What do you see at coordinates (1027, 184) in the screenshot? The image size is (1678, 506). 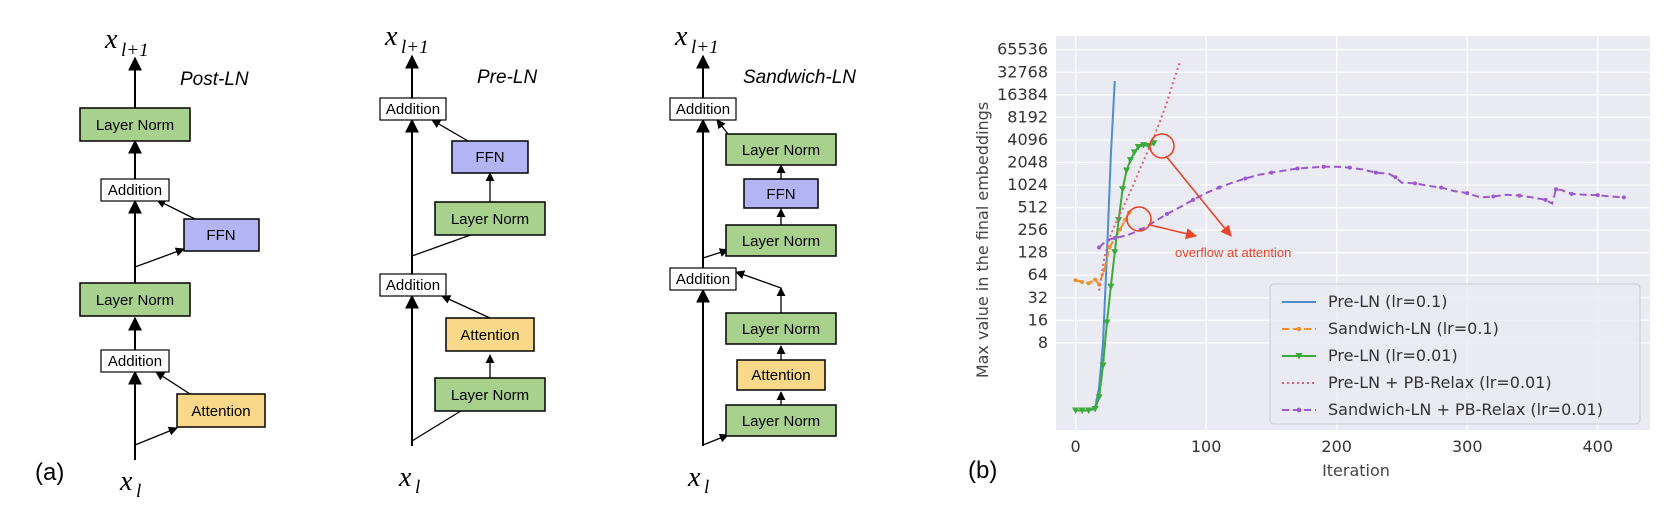 I see `y-tick-label: 1024` at bounding box center [1027, 184].